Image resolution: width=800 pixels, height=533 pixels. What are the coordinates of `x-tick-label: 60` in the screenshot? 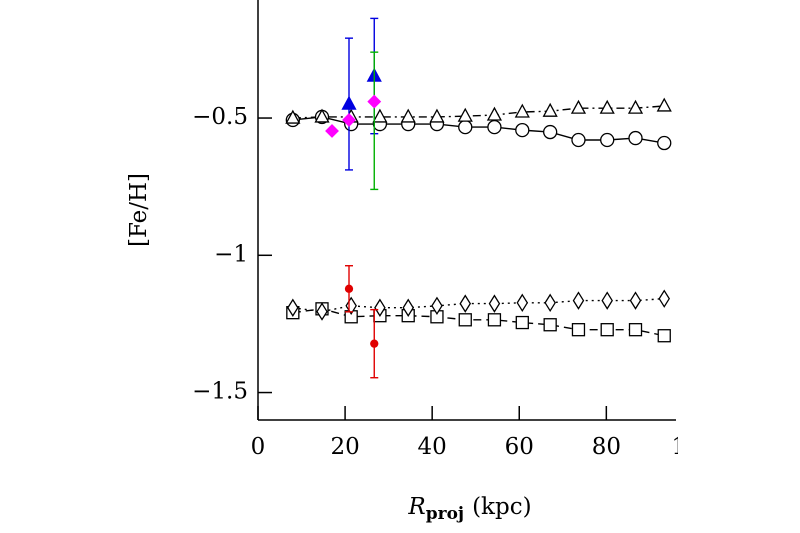 It's located at (519, 447).